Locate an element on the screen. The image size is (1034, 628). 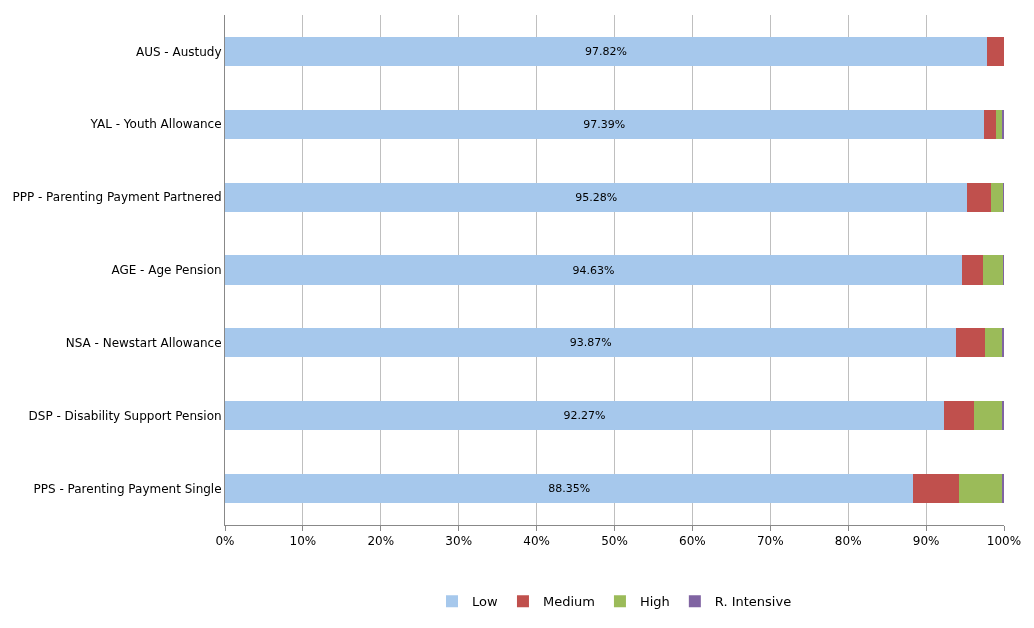
x-tick-label: 20% is located at coordinates (381, 541).